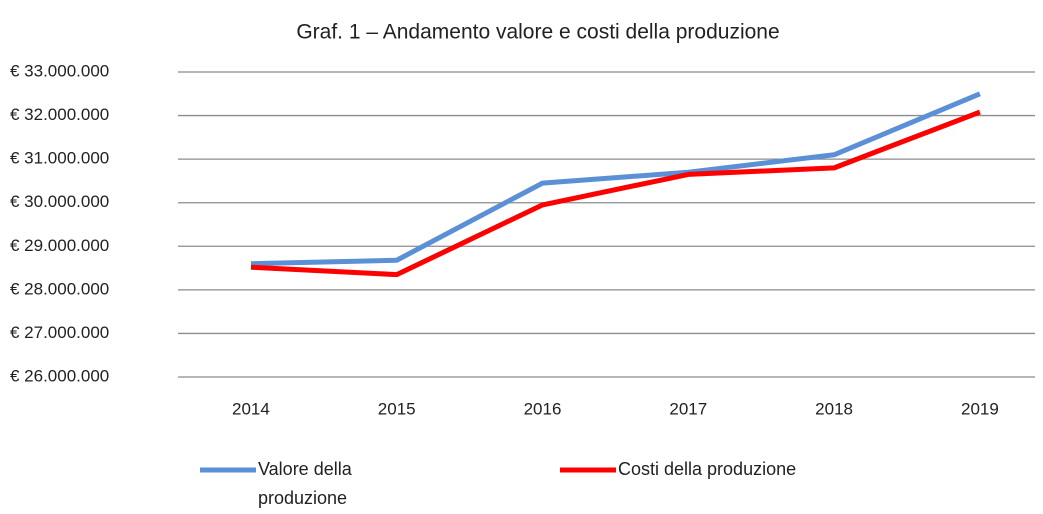 The width and height of the screenshot is (1043, 514). What do you see at coordinates (59, 70) in the screenshot?
I see `y-tick-label: € 33.000.000` at bounding box center [59, 70].